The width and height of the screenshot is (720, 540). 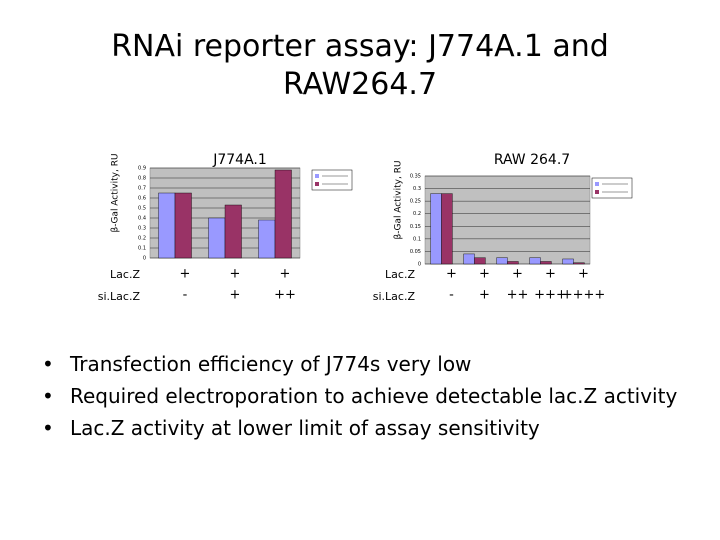 I want to click on chart-title: RAW 264.7, so click(x=532, y=160).